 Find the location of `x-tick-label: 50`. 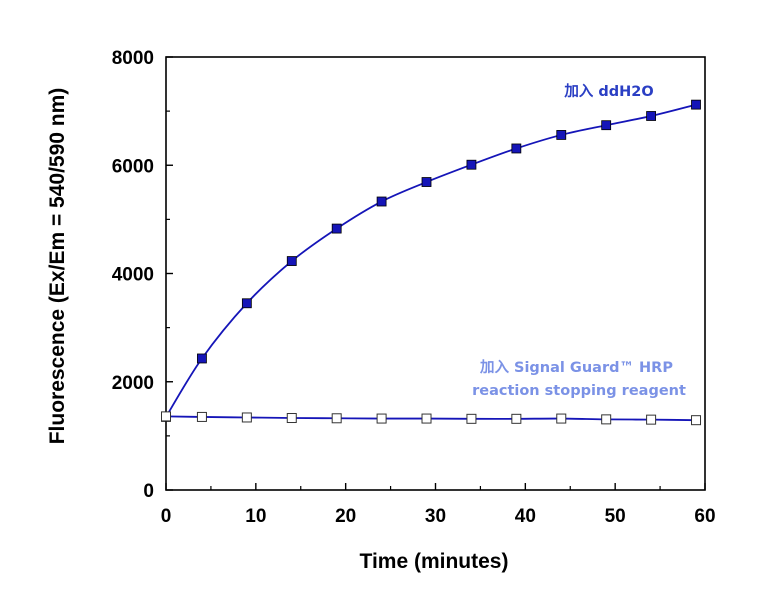

x-tick-label: 50 is located at coordinates (615, 516).